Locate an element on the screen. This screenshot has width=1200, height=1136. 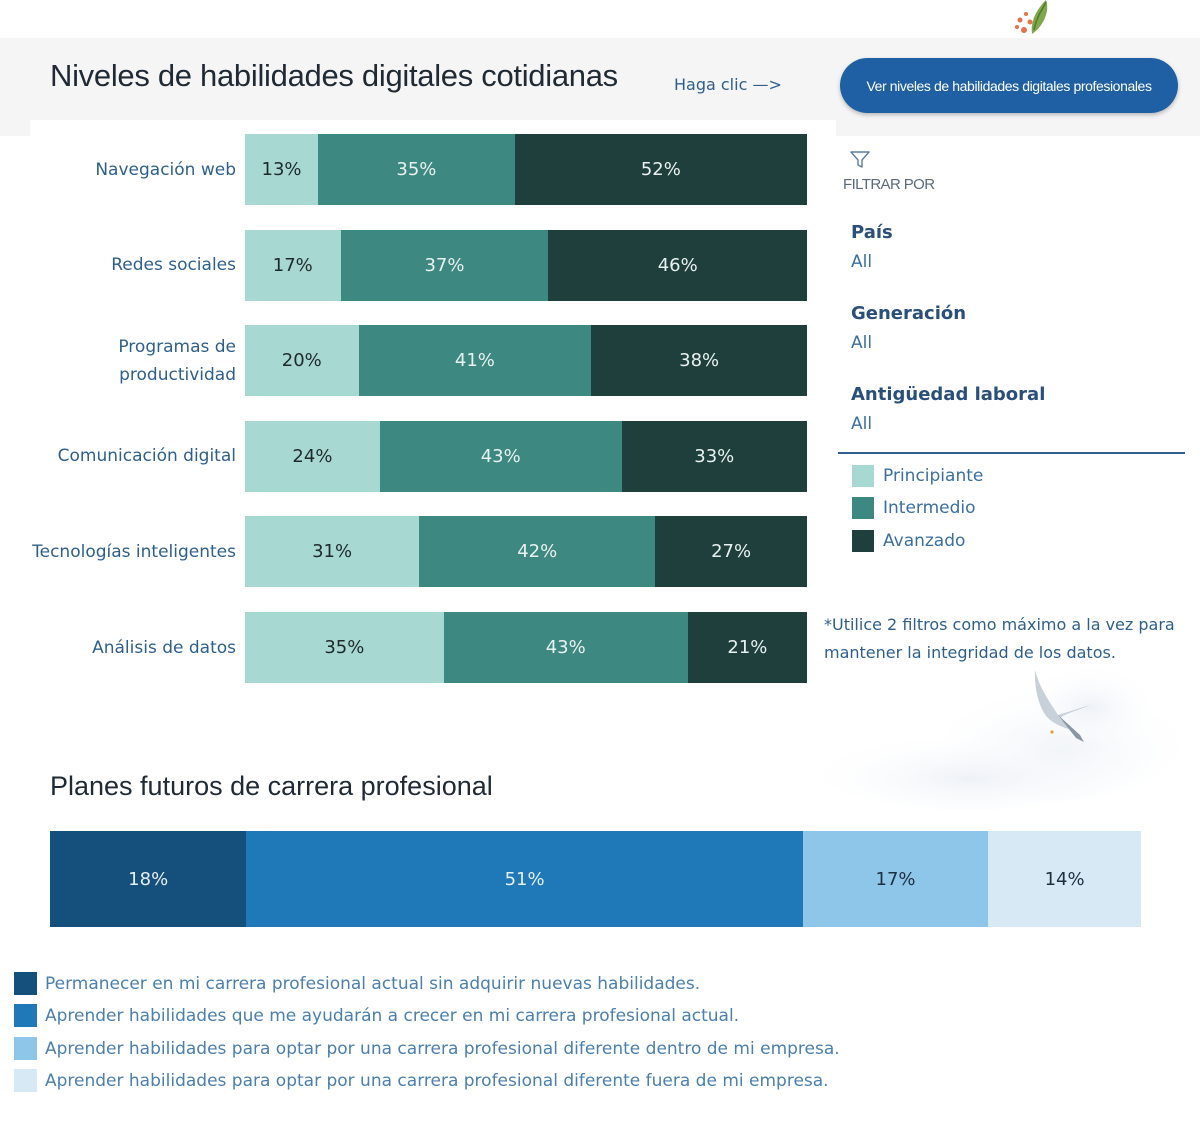
data-label: 20% is located at coordinates (301, 361).